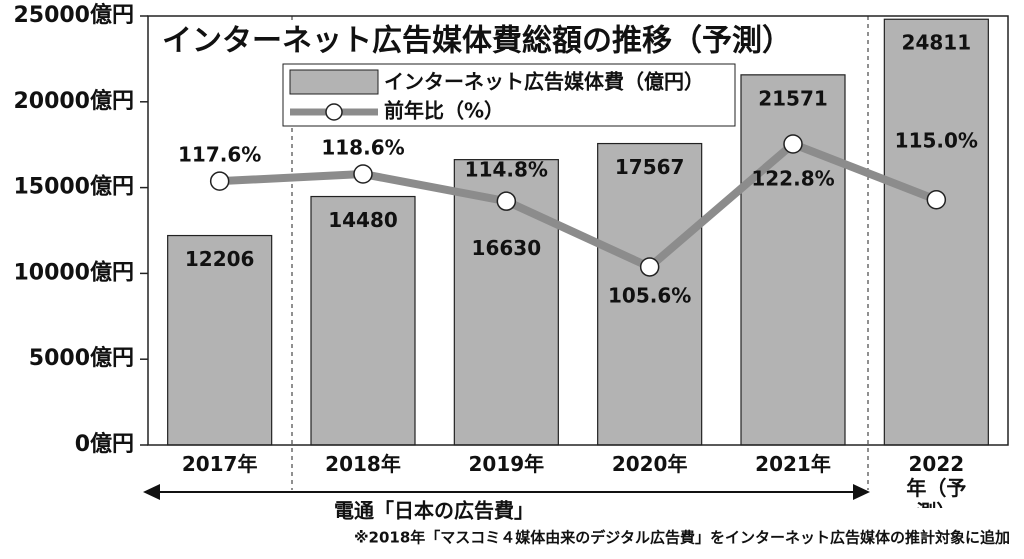 This screenshot has width=1024, height=559. I want to click on source-bg, so click(434, 512).